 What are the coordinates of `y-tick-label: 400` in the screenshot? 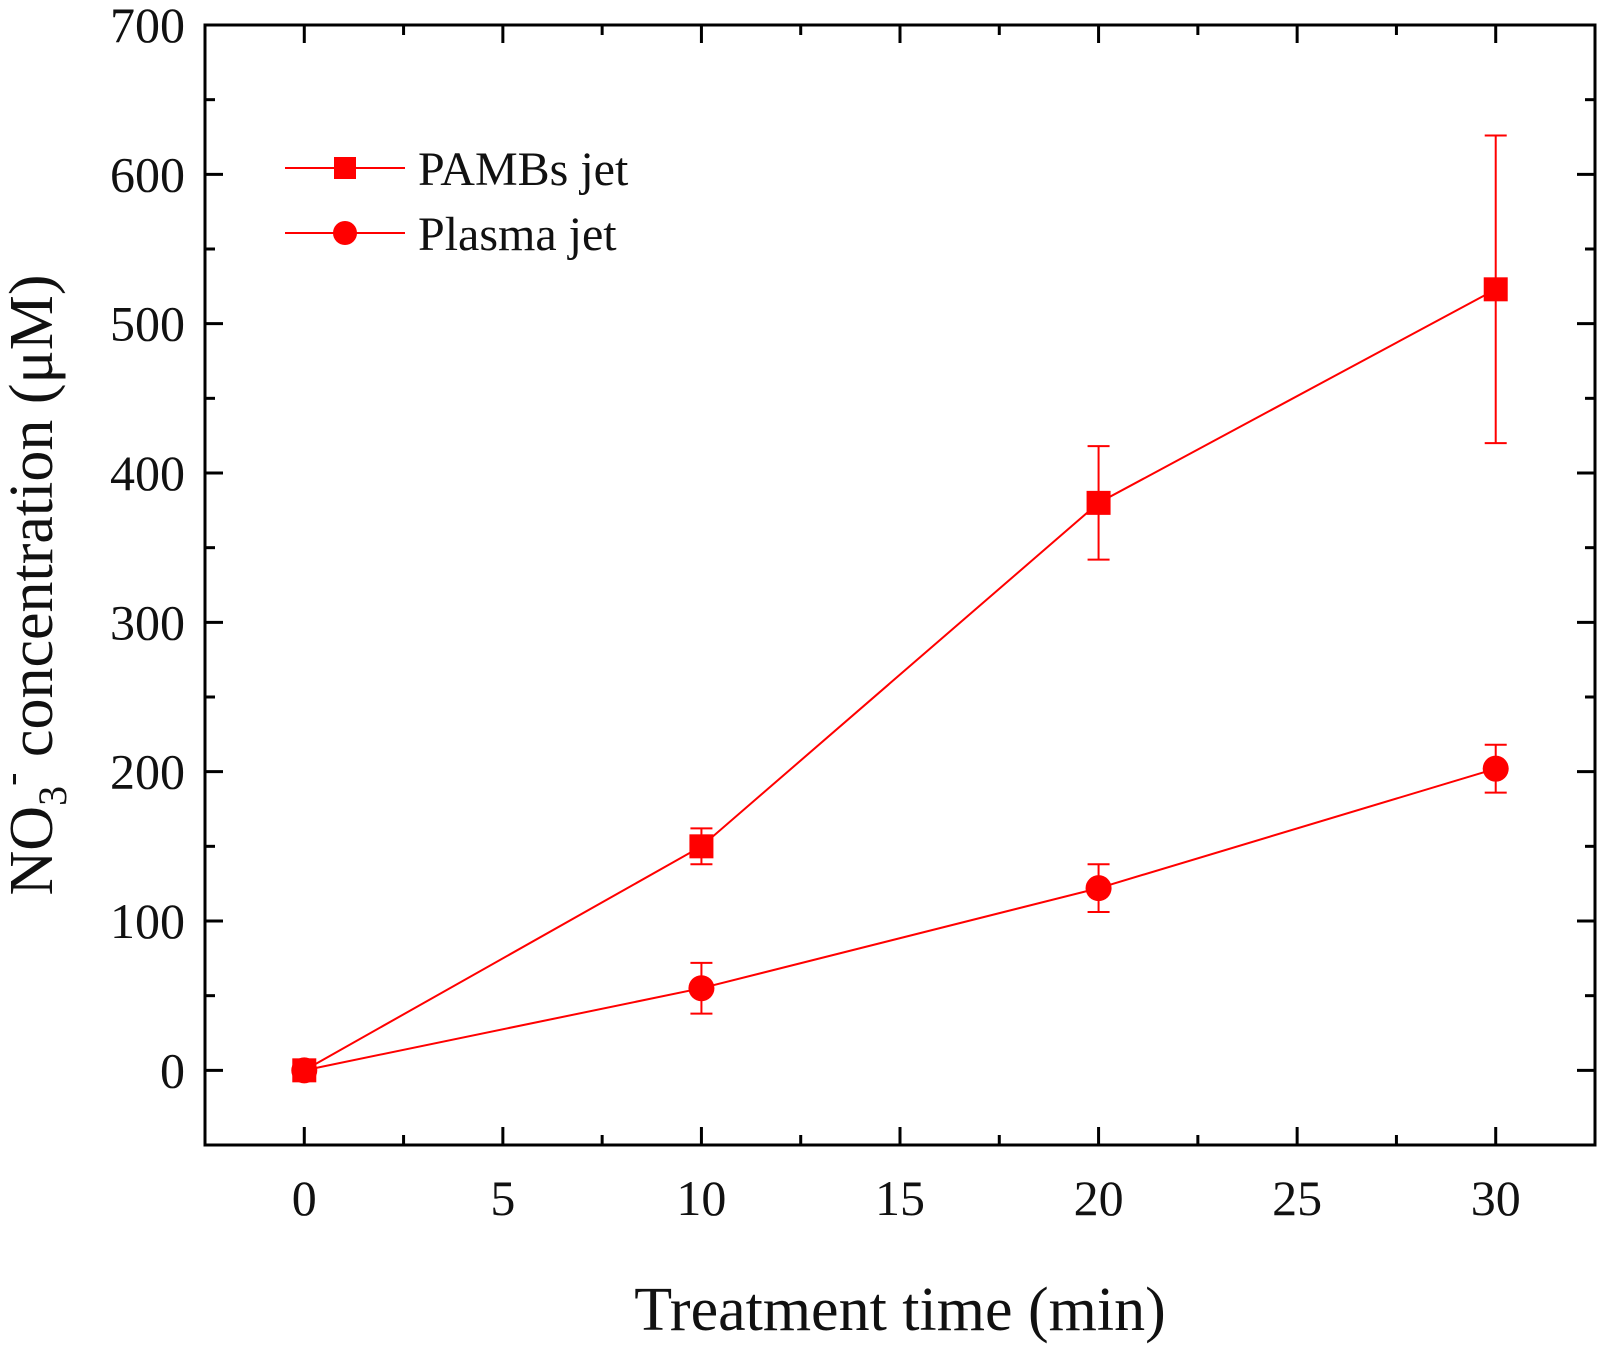 It's located at (147, 473).